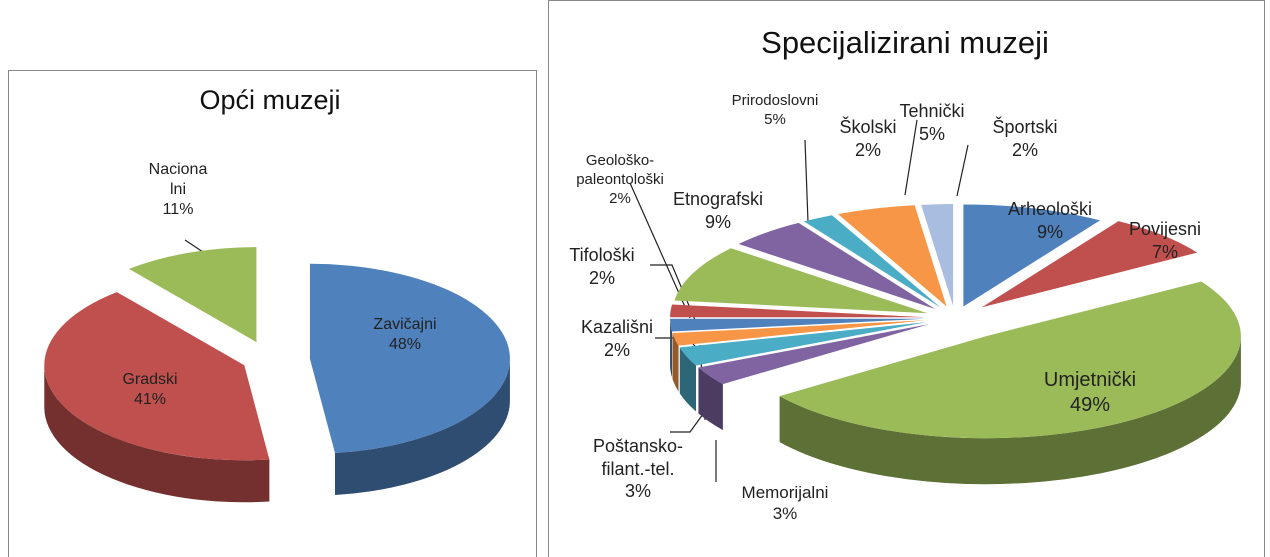 This screenshot has height=557, width=1270. Describe the element at coordinates (868, 138) in the screenshot. I see `data-label: Školski 2%` at that location.